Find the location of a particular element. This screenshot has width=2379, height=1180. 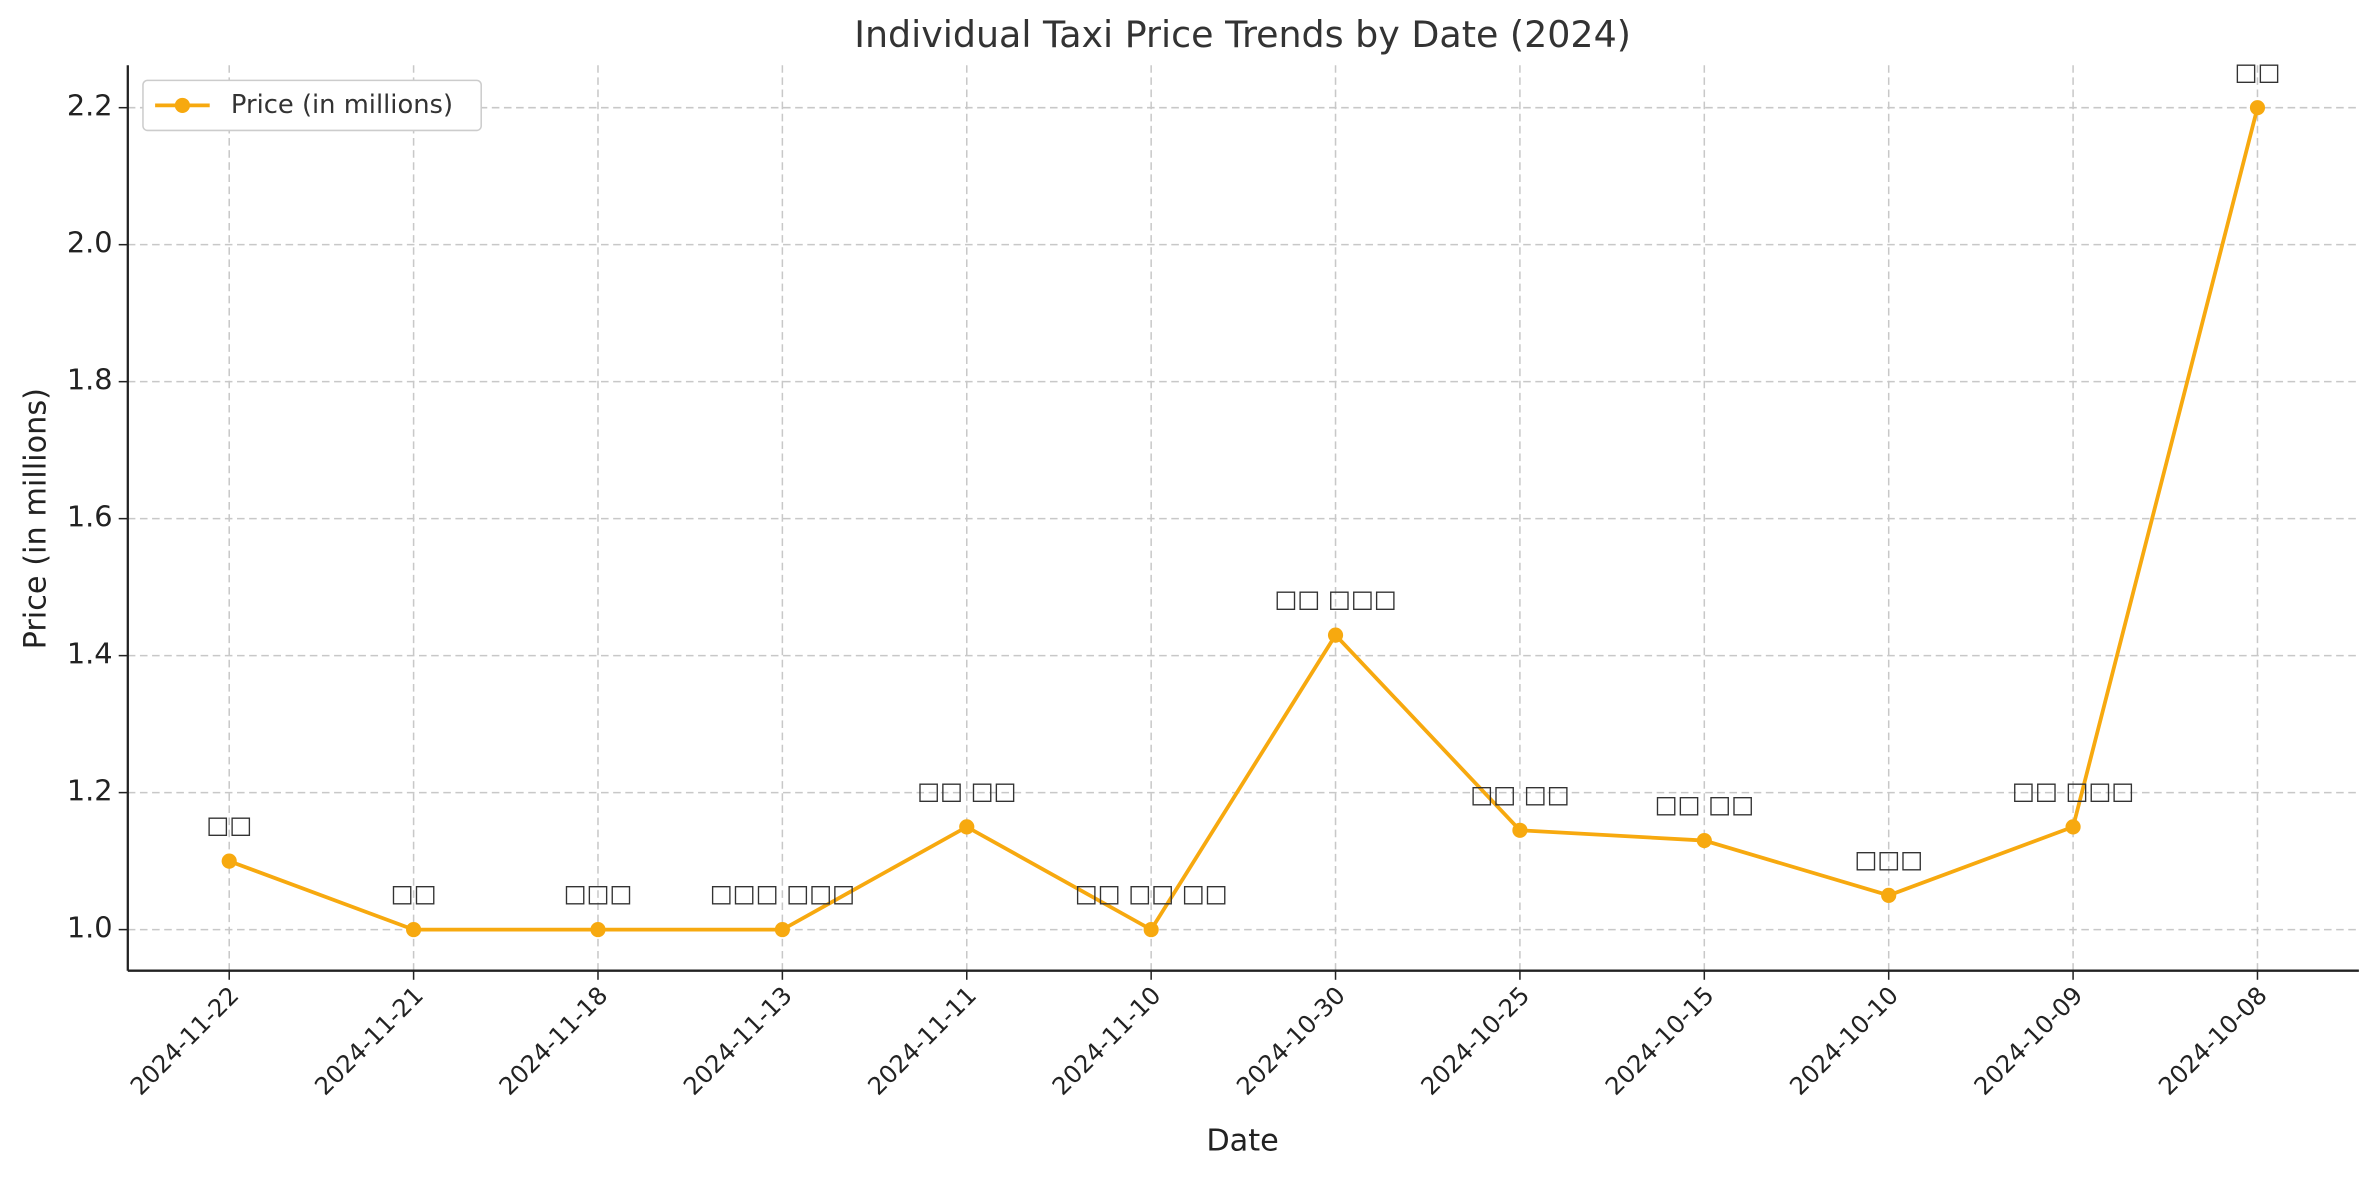

legend-marker is located at coordinates (182, 105).